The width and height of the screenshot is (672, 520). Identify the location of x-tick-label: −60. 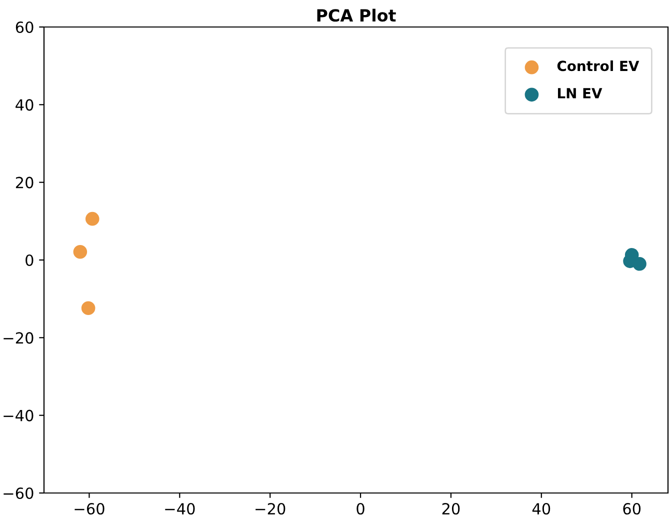
(89, 508).